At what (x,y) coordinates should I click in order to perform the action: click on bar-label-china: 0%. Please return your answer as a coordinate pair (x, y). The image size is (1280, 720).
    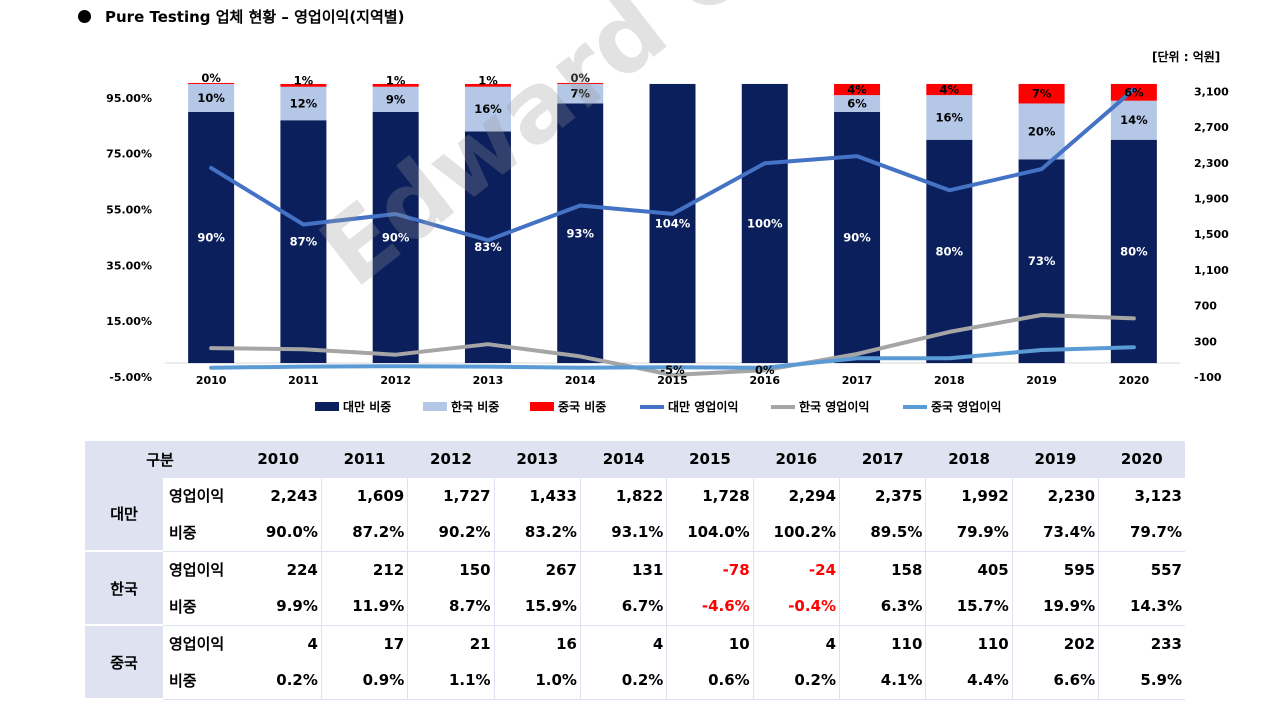
    Looking at the image, I should click on (211, 78).